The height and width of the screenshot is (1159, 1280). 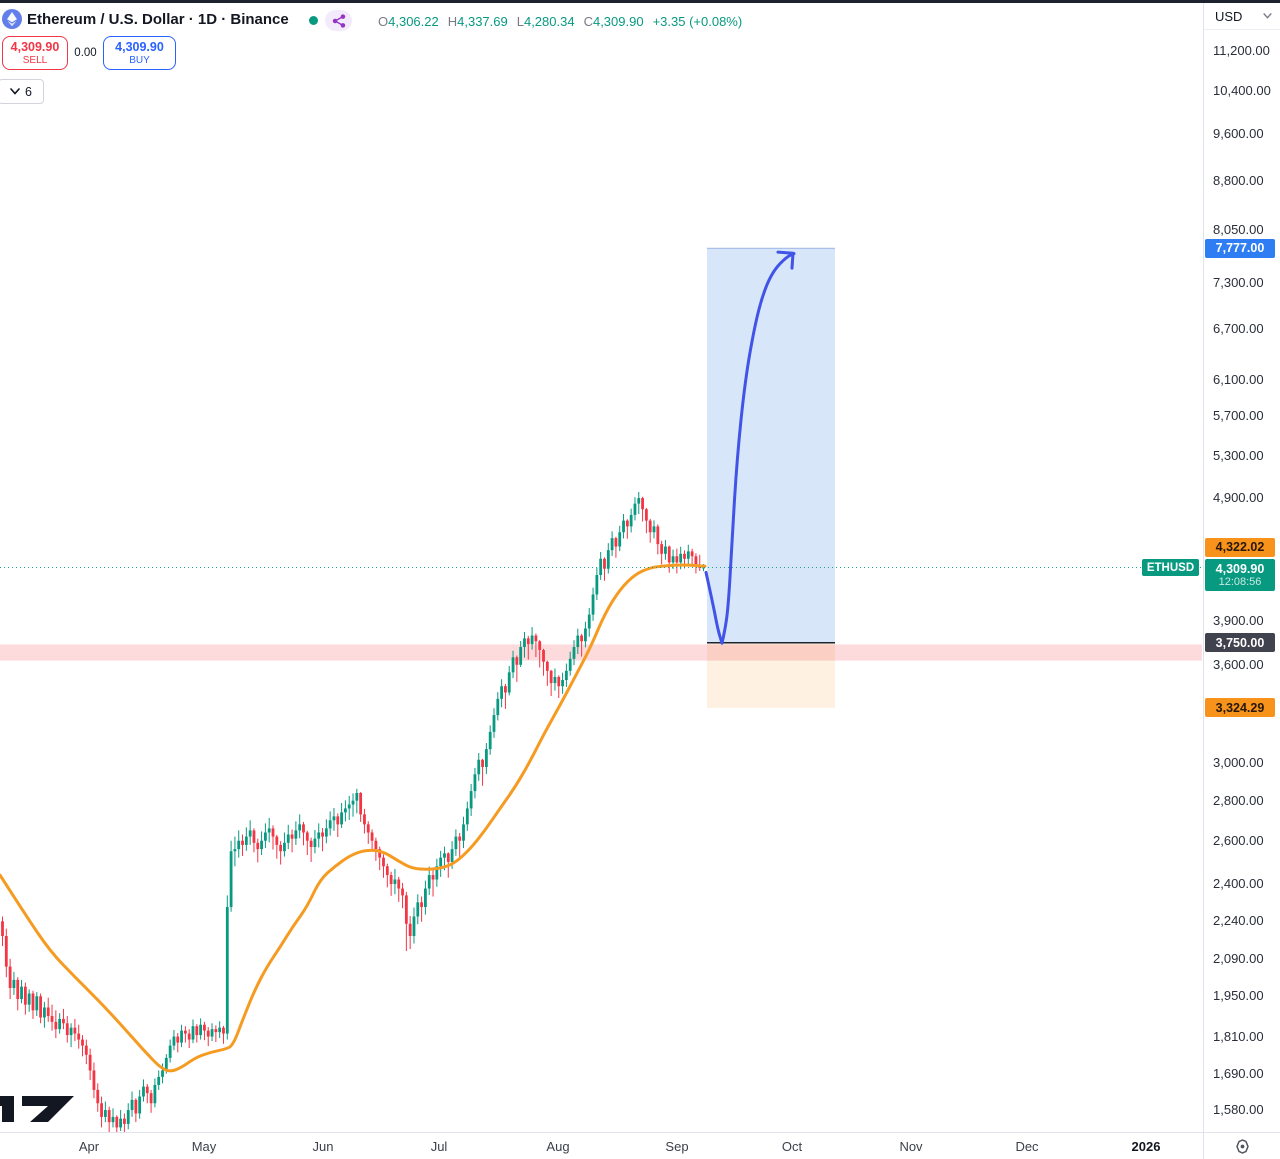 I want to click on price-badge: 4,322.02, so click(x=1240, y=547).